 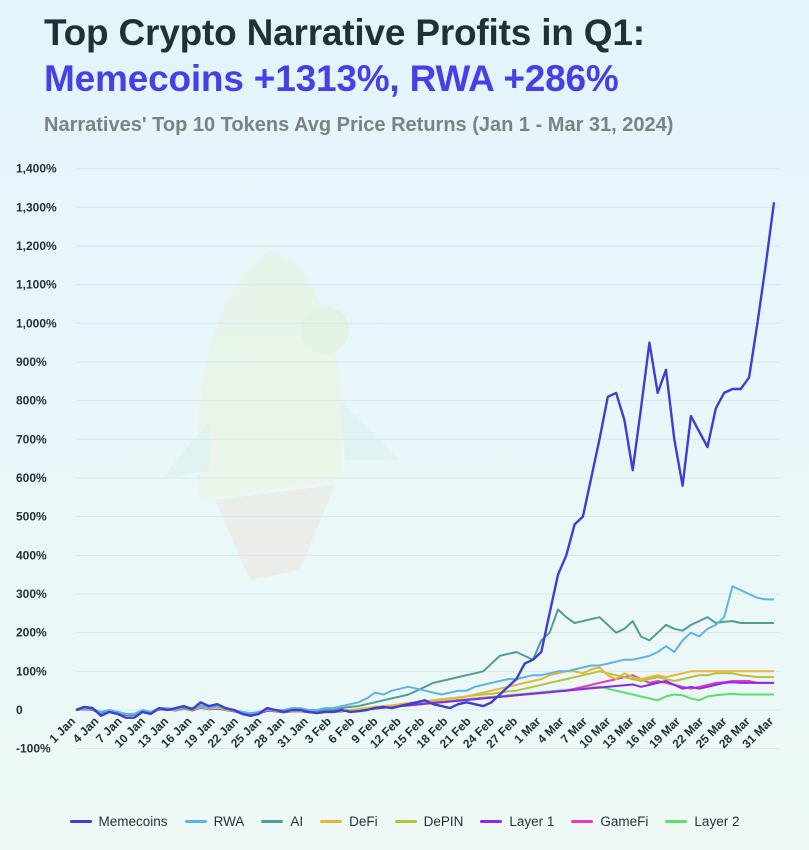 What do you see at coordinates (517, 821) in the screenshot?
I see `legend-item-layer1: Layer 1` at bounding box center [517, 821].